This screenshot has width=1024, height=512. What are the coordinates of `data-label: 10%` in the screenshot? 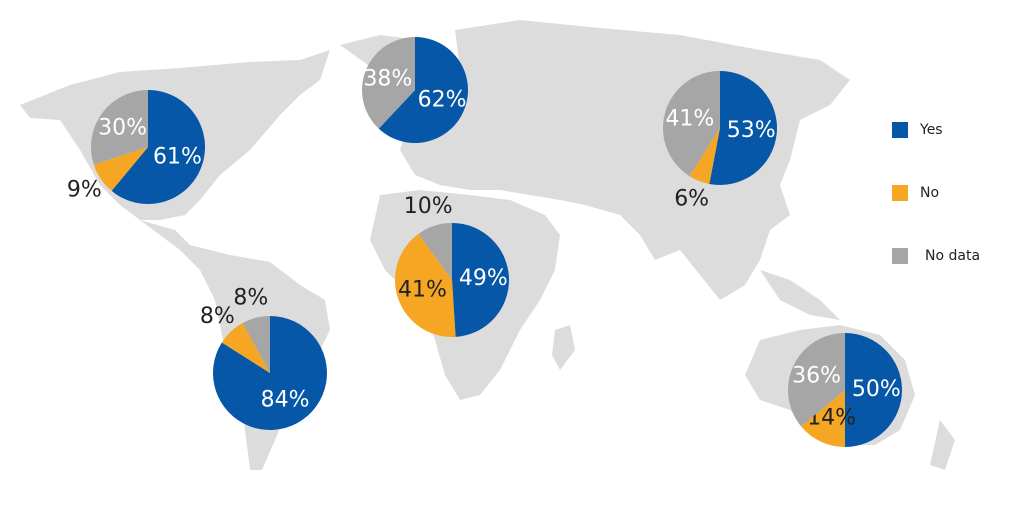 It's located at (428, 206).